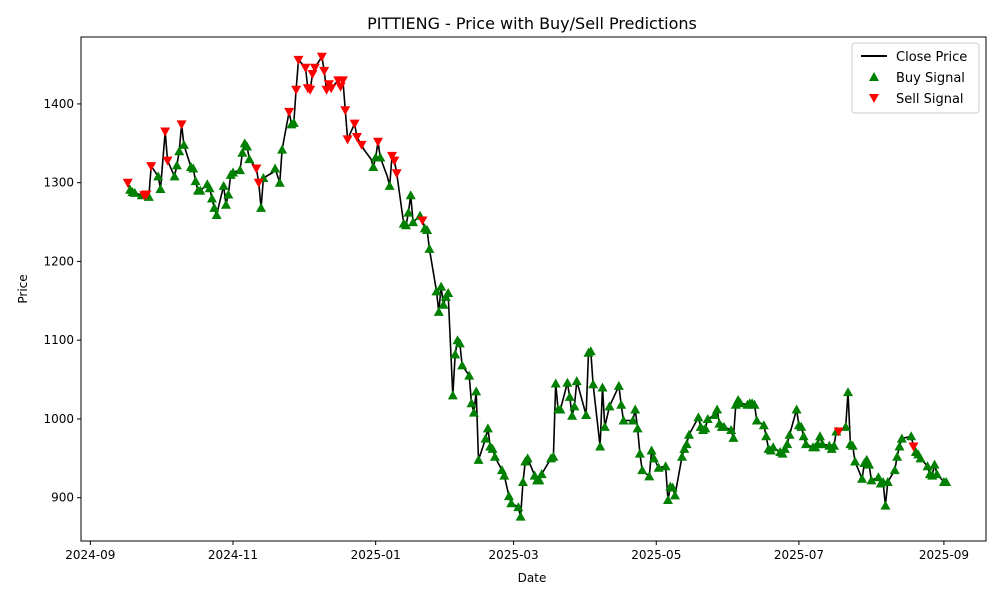  I want to click on legend-buy-marker, so click(874, 76).